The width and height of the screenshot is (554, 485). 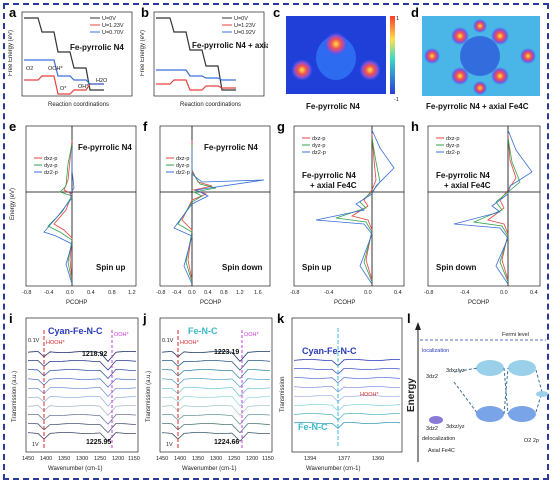 What do you see at coordinates (112, 293) in the screenshot?
I see `panel-e-xtick-4: 0.8` at bounding box center [112, 293].